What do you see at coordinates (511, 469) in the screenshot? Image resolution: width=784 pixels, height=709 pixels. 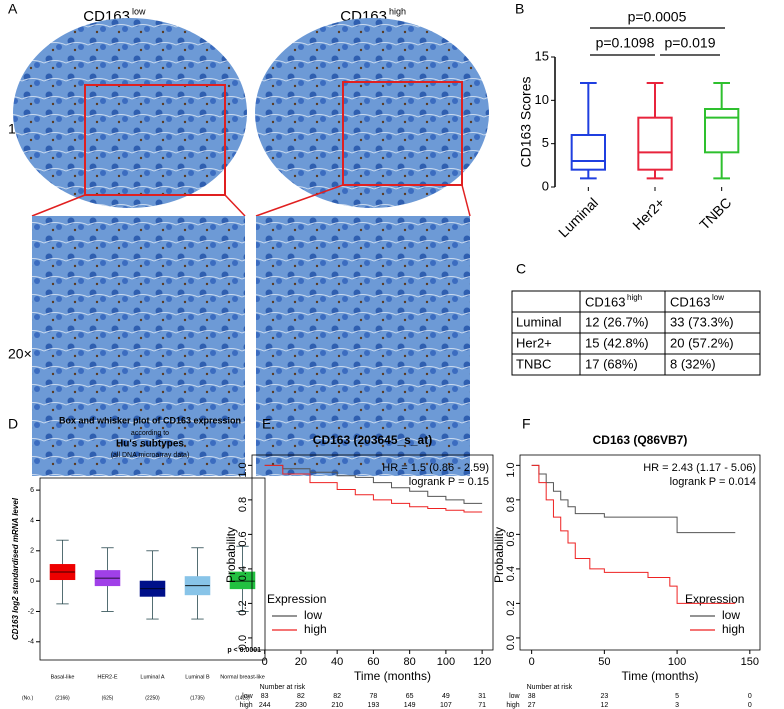 I see `y-tick-label: 1.0` at bounding box center [511, 469].